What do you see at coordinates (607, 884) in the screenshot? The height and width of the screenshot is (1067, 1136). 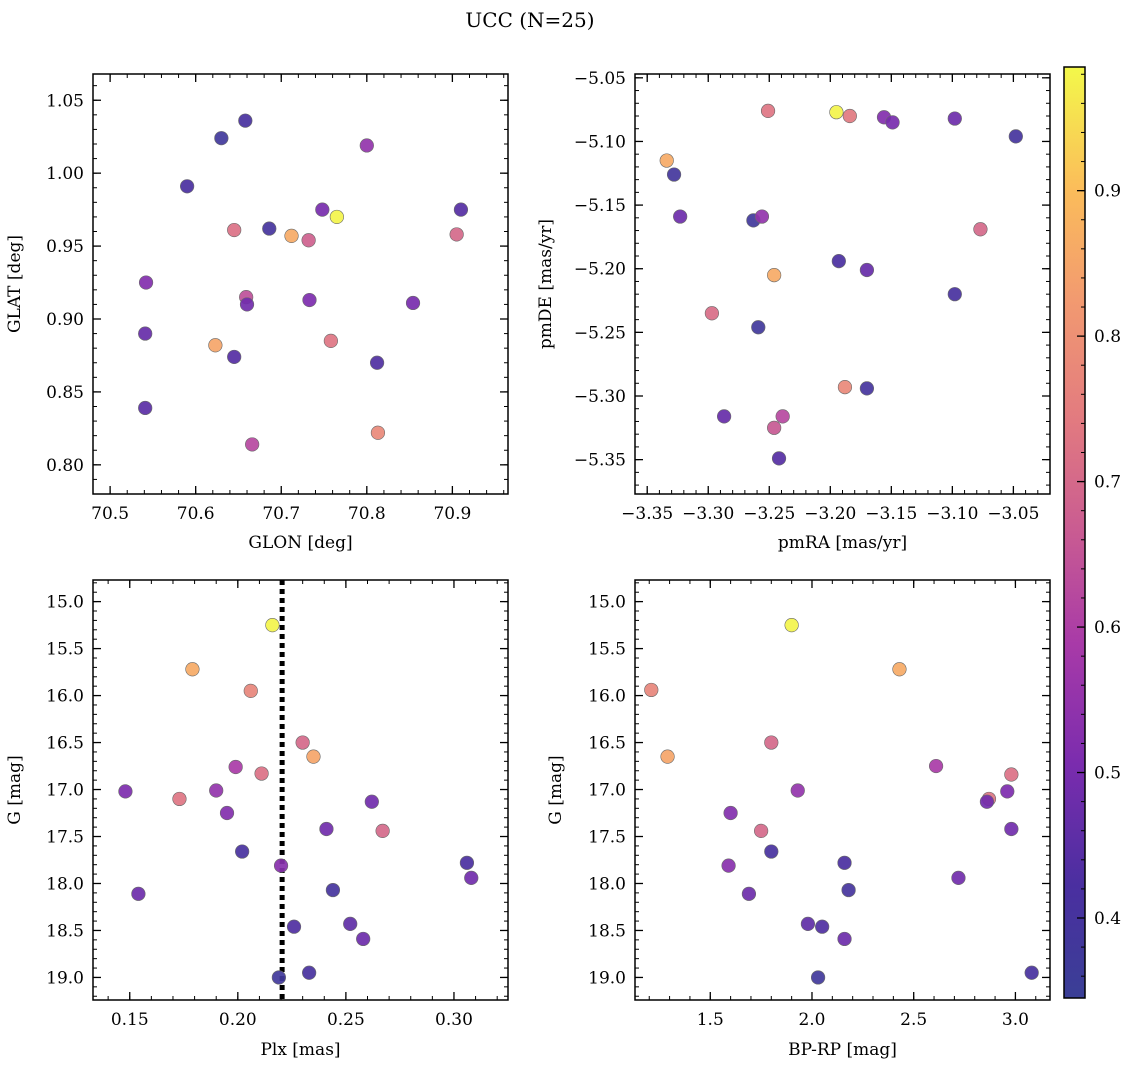 I see `y-tick-label: 18.0` at bounding box center [607, 884].